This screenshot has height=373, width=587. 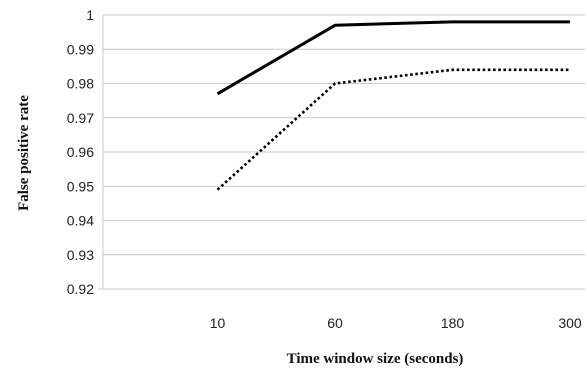 I want to click on y-tick-label: 0.96, so click(x=80, y=152).